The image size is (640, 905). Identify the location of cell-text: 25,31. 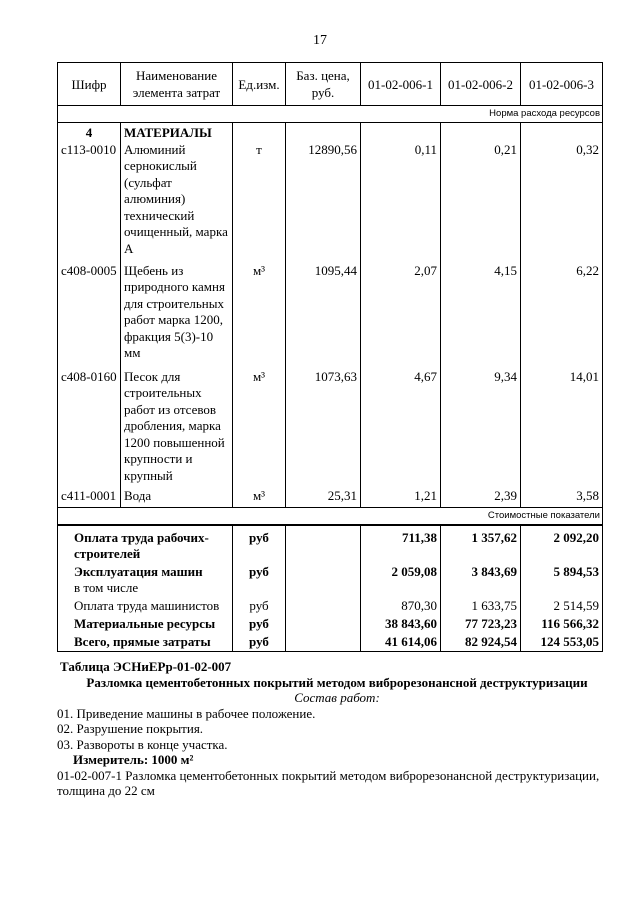
(342, 495).